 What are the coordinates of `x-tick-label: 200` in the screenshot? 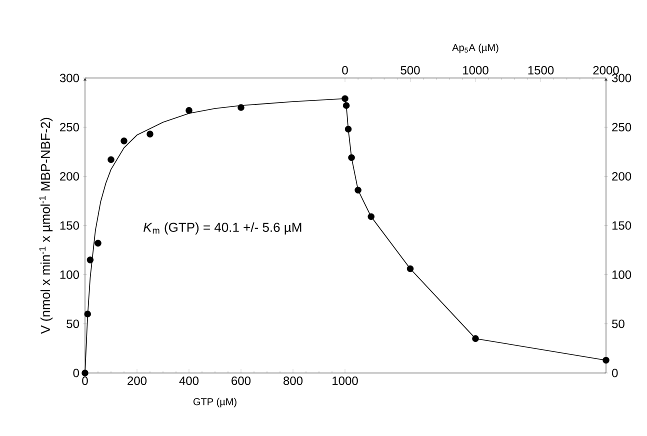 It's located at (137, 381).